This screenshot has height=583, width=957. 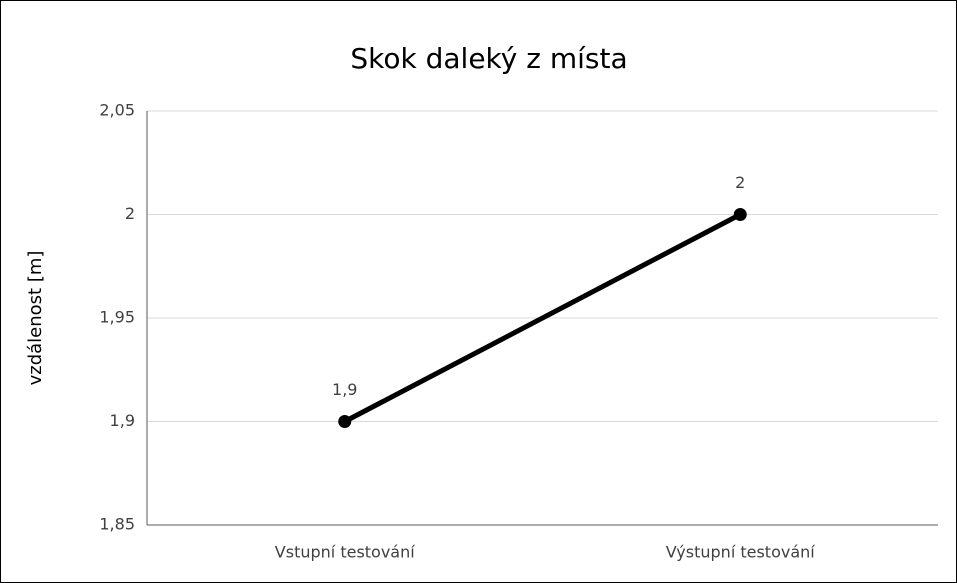 What do you see at coordinates (344, 389) in the screenshot?
I see `data-label: 1,9` at bounding box center [344, 389].